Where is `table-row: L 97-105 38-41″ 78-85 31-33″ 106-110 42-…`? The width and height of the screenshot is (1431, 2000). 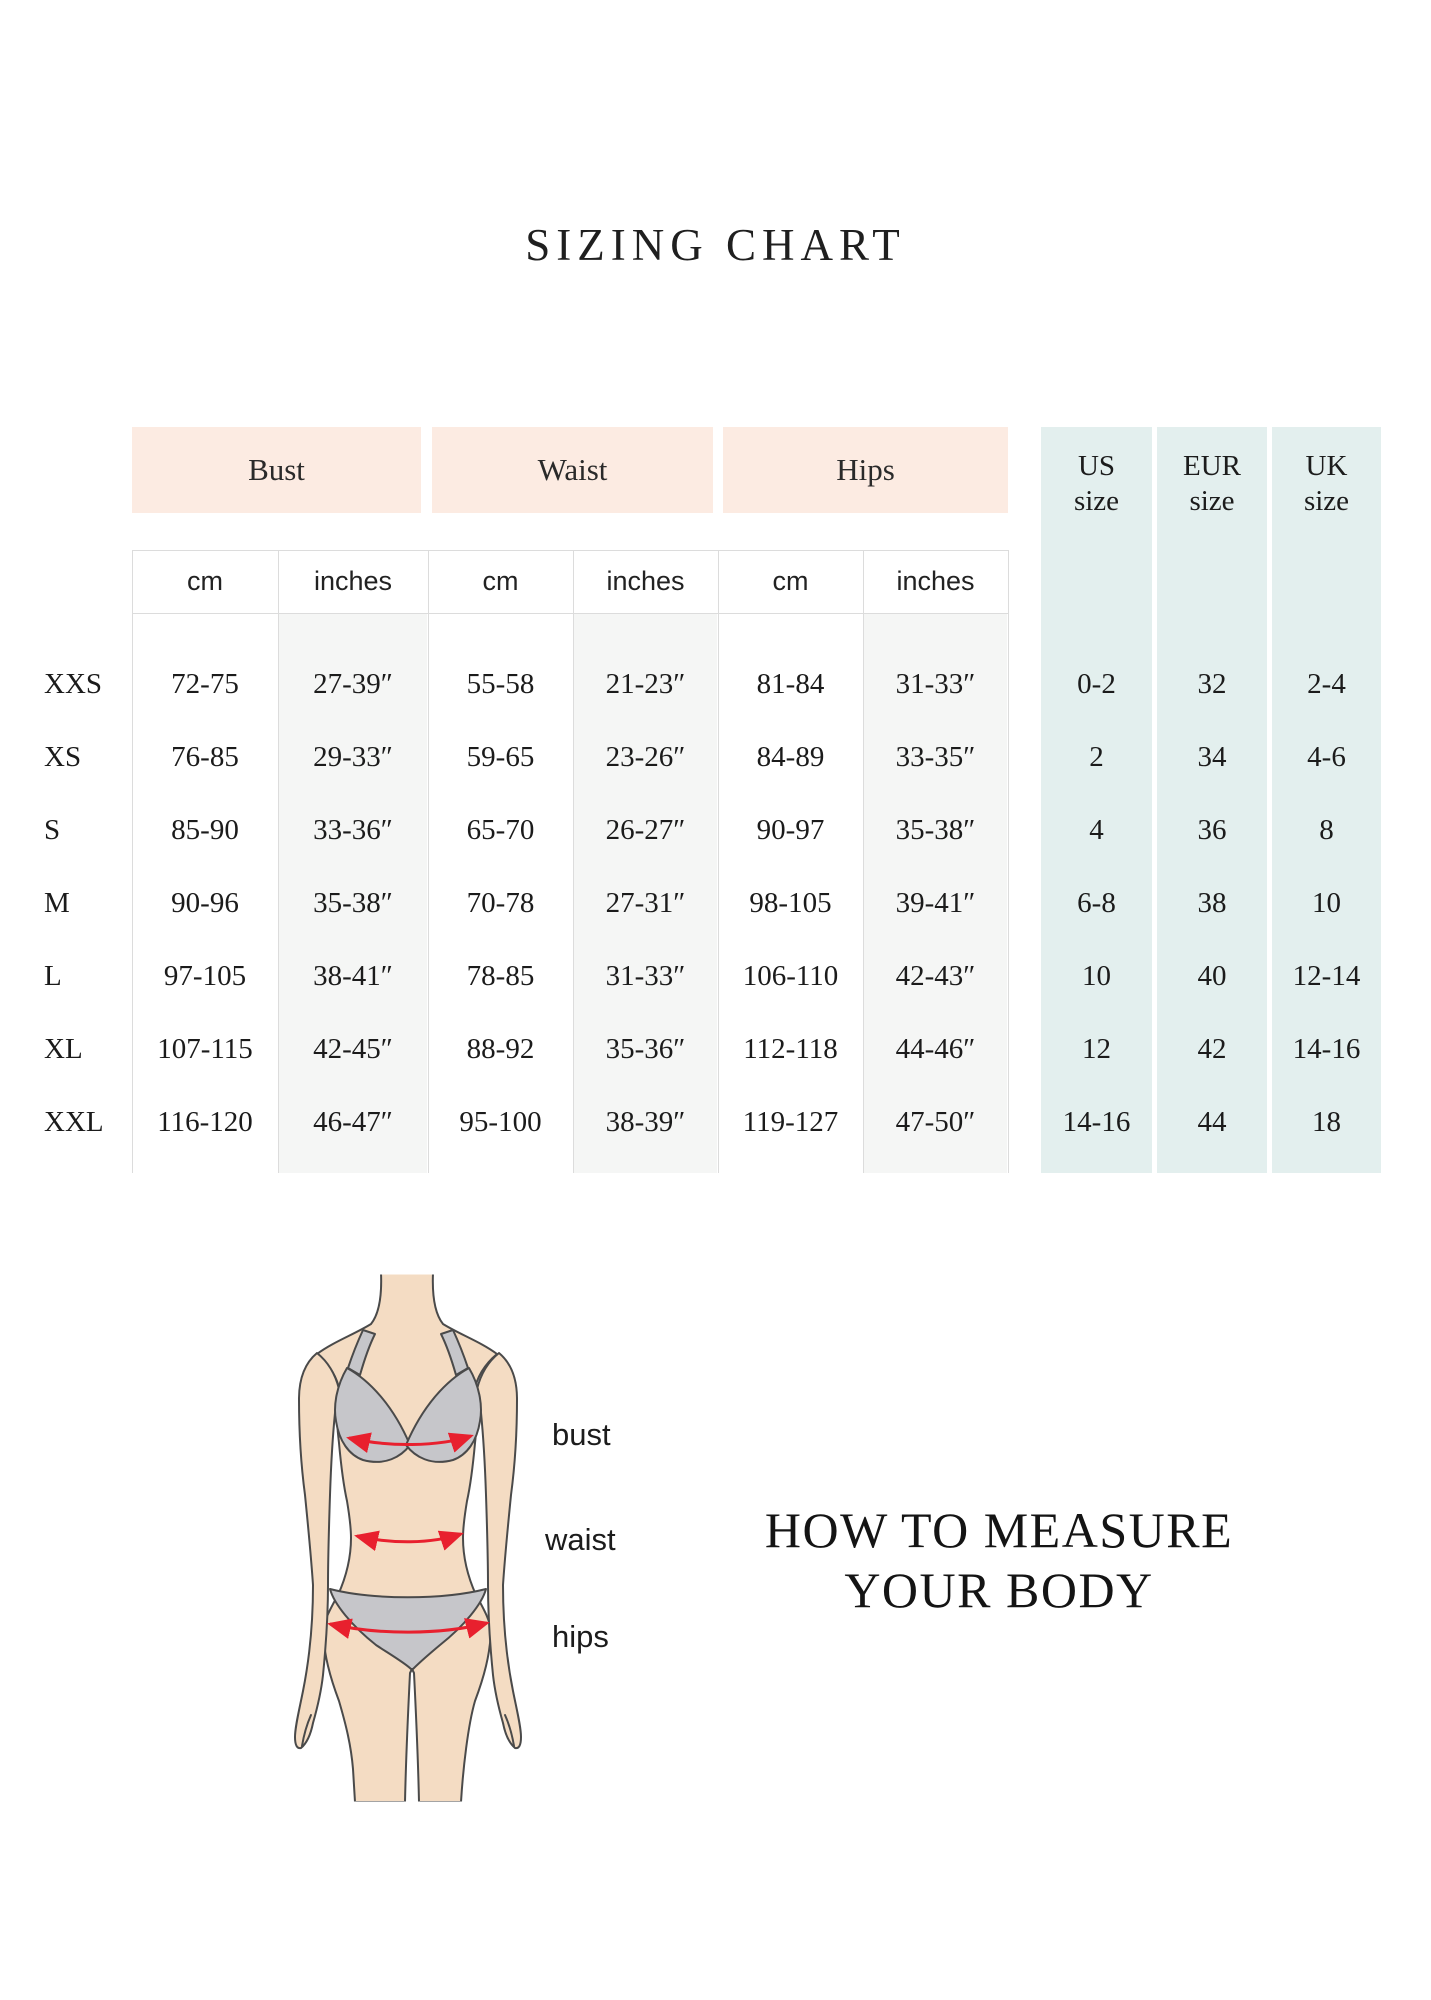 table-row: L 97-105 38-41″ 78-85 31-33″ 106-110 42-… is located at coordinates (715, 976).